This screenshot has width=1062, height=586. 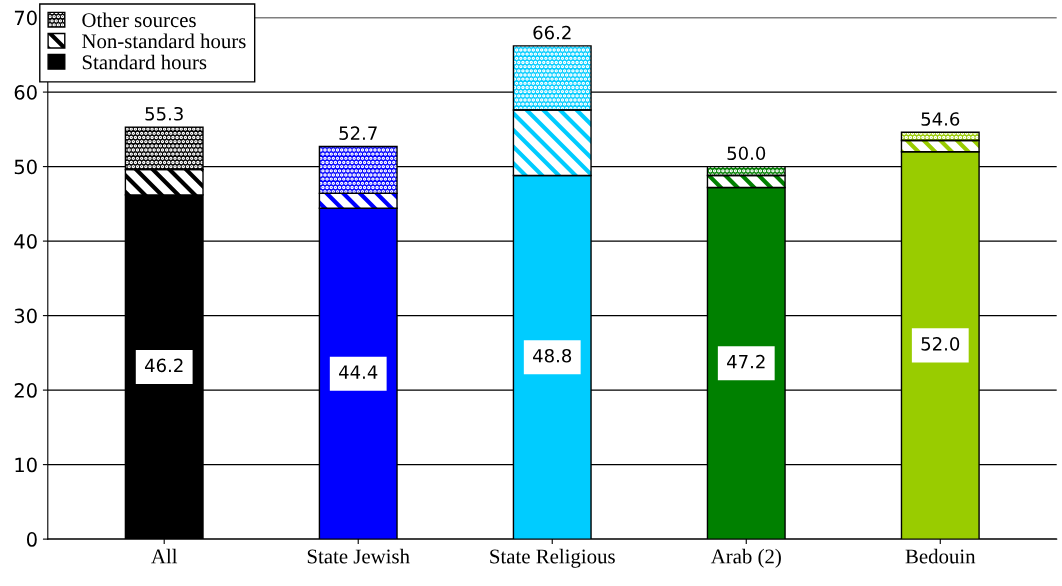 I want to click on legend-label: Other sources, so click(x=139, y=20).